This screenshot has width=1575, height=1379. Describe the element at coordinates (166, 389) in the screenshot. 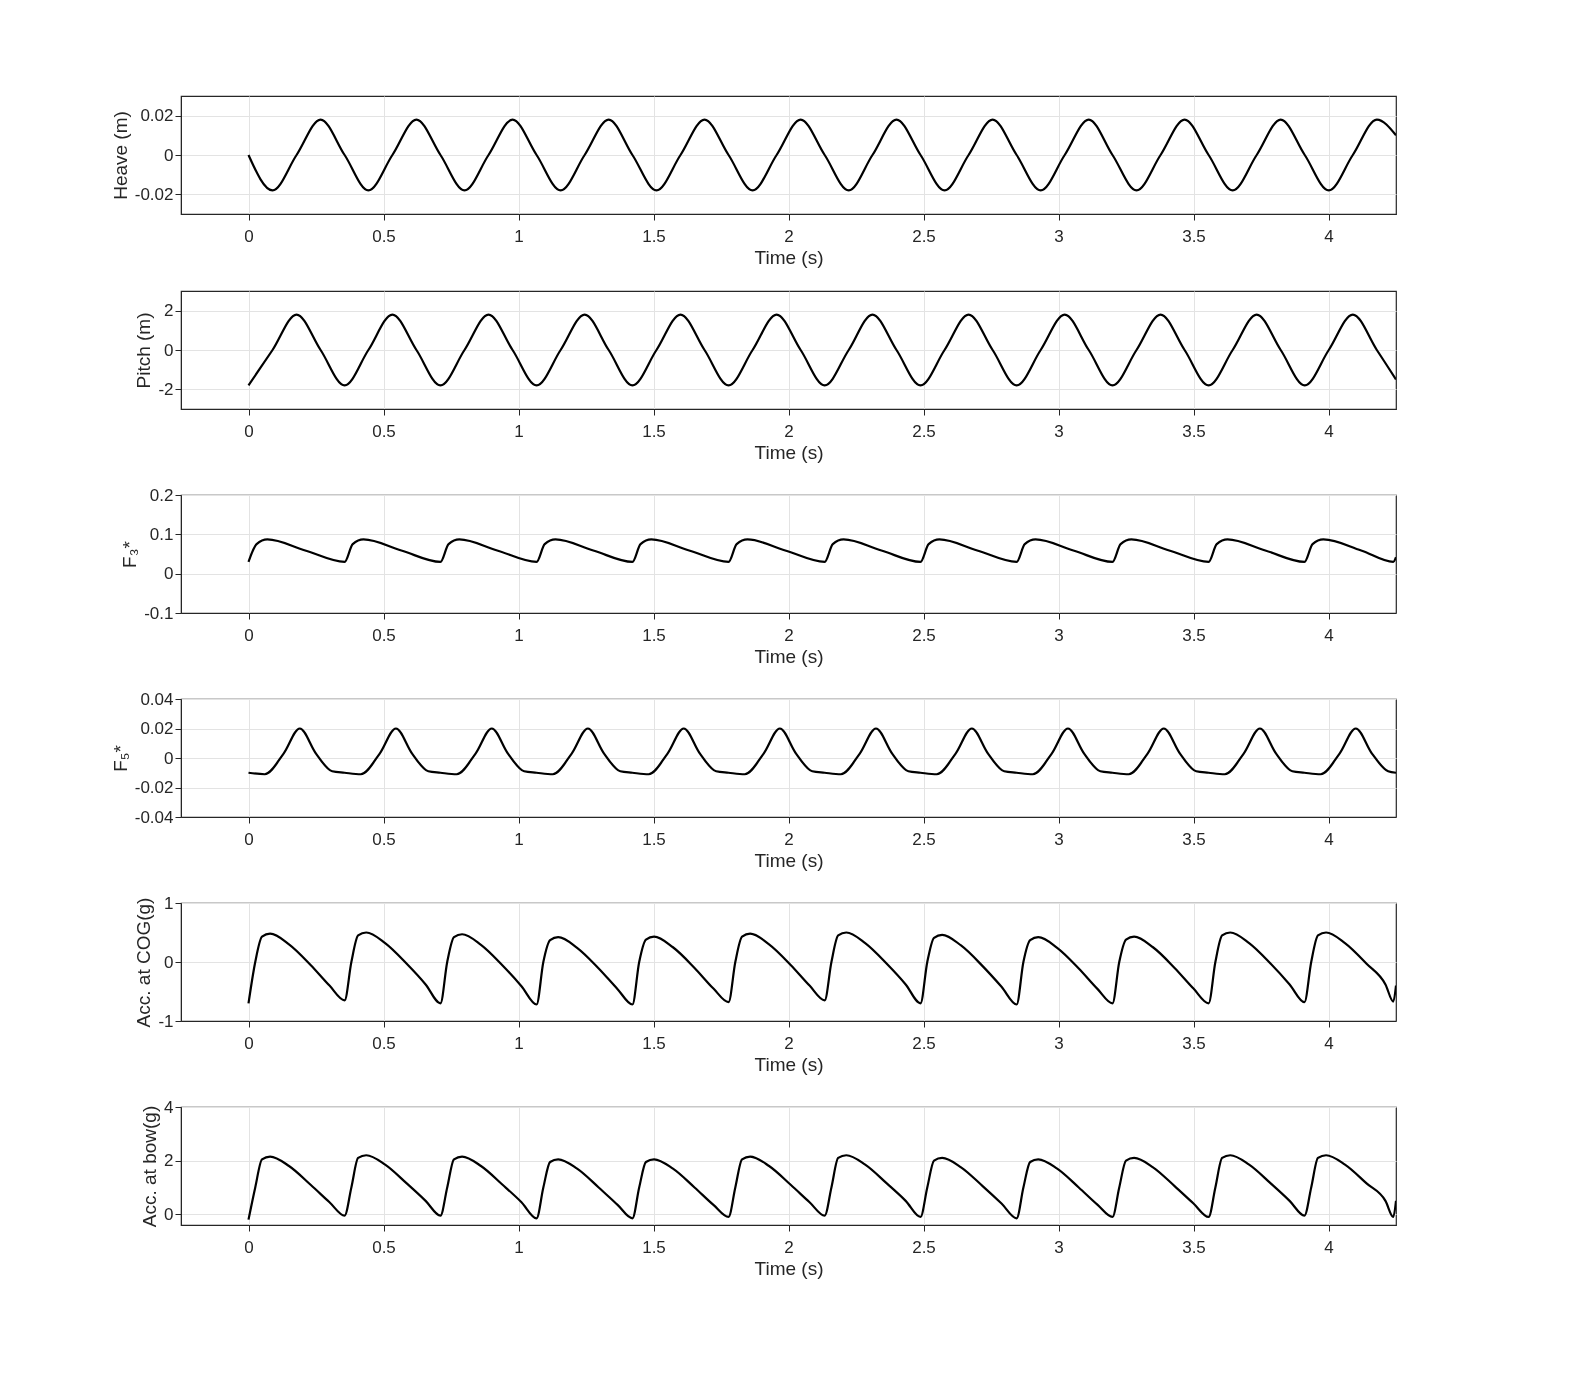

I see `y-tick-label: -2` at that location.